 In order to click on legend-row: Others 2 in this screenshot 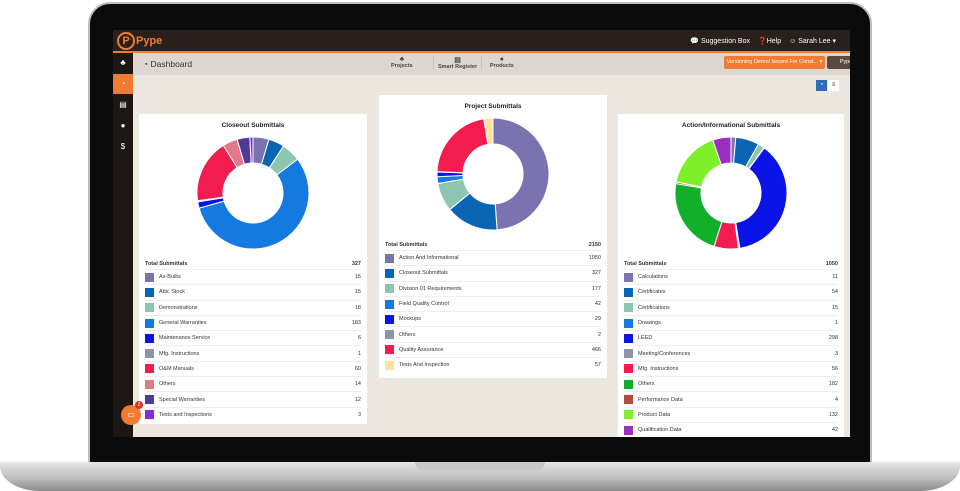, I will do `click(493, 333)`.